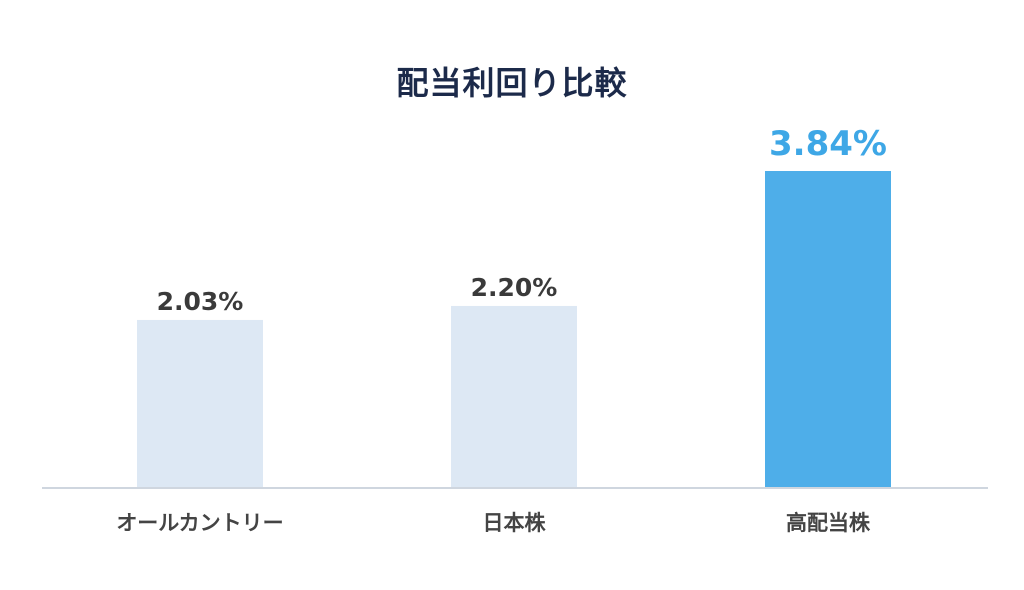 This screenshot has width=1024, height=590. What do you see at coordinates (515, 523) in the screenshot?
I see `category-label-1: 日本株` at bounding box center [515, 523].